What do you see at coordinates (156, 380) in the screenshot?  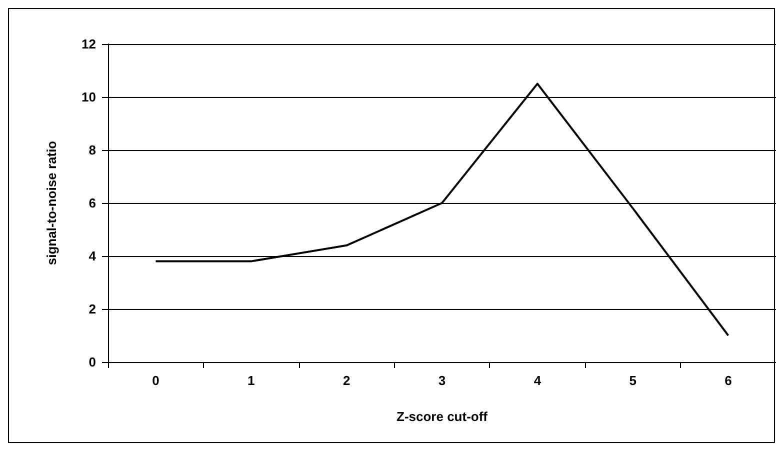 I see `x-tick-label: 0` at bounding box center [156, 380].